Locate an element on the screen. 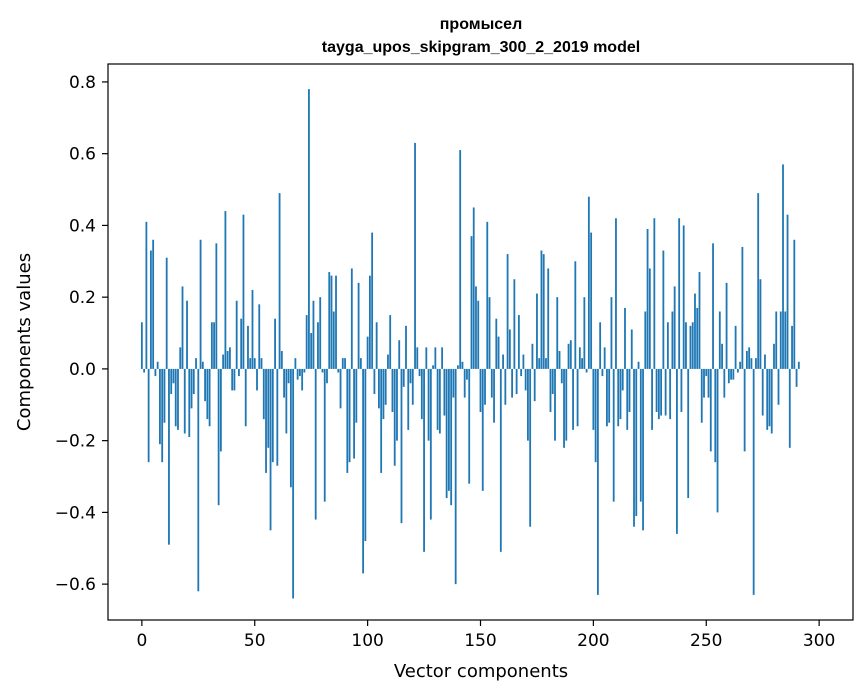 The image size is (867, 696). x-tick-label: 100 is located at coordinates (367, 641).